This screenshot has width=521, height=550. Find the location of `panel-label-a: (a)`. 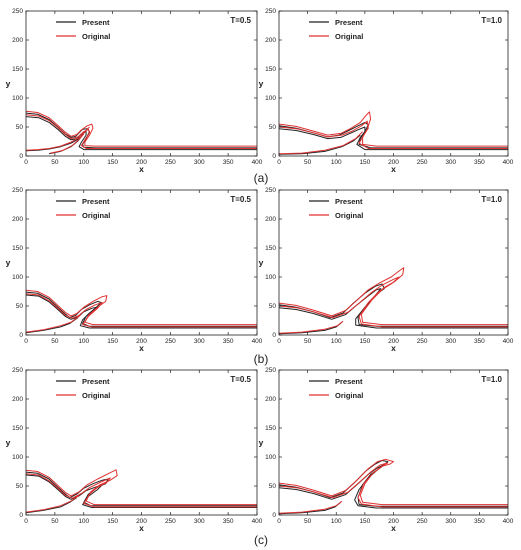

panel-label-a: (a) is located at coordinates (261, 178).